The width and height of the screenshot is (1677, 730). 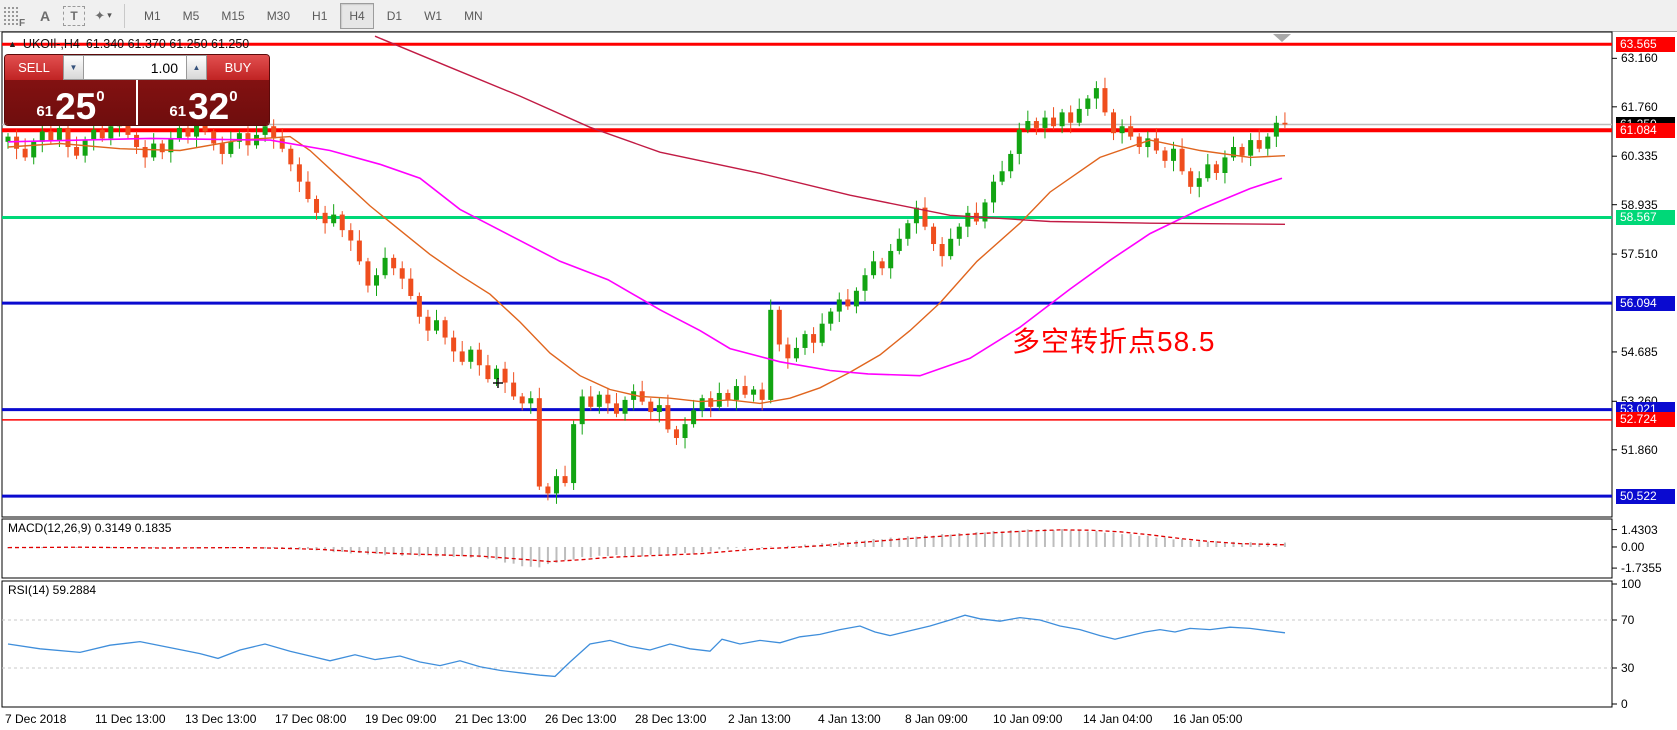 I want to click on time-axis-label: 21 Dec 13:00, so click(x=491, y=719).